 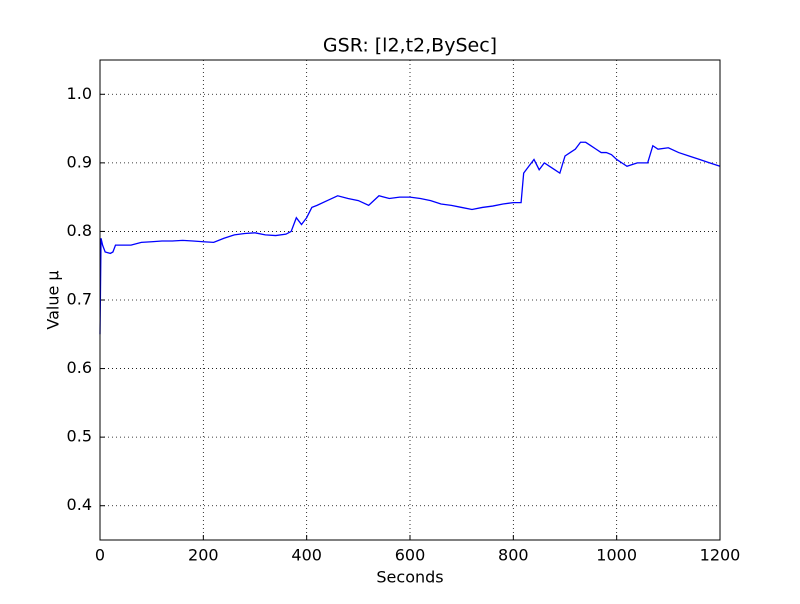 What do you see at coordinates (100, 555) in the screenshot?
I see `x-tick-label: 0` at bounding box center [100, 555].